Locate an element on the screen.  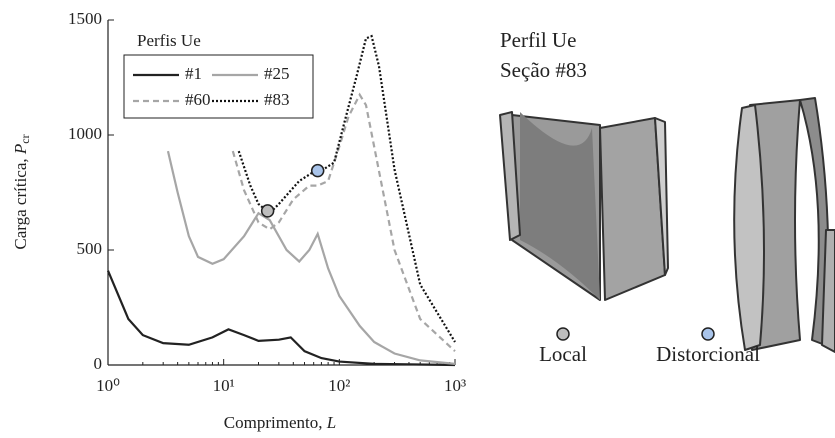
x-tick-label: 10¹ is located at coordinates (224, 385).